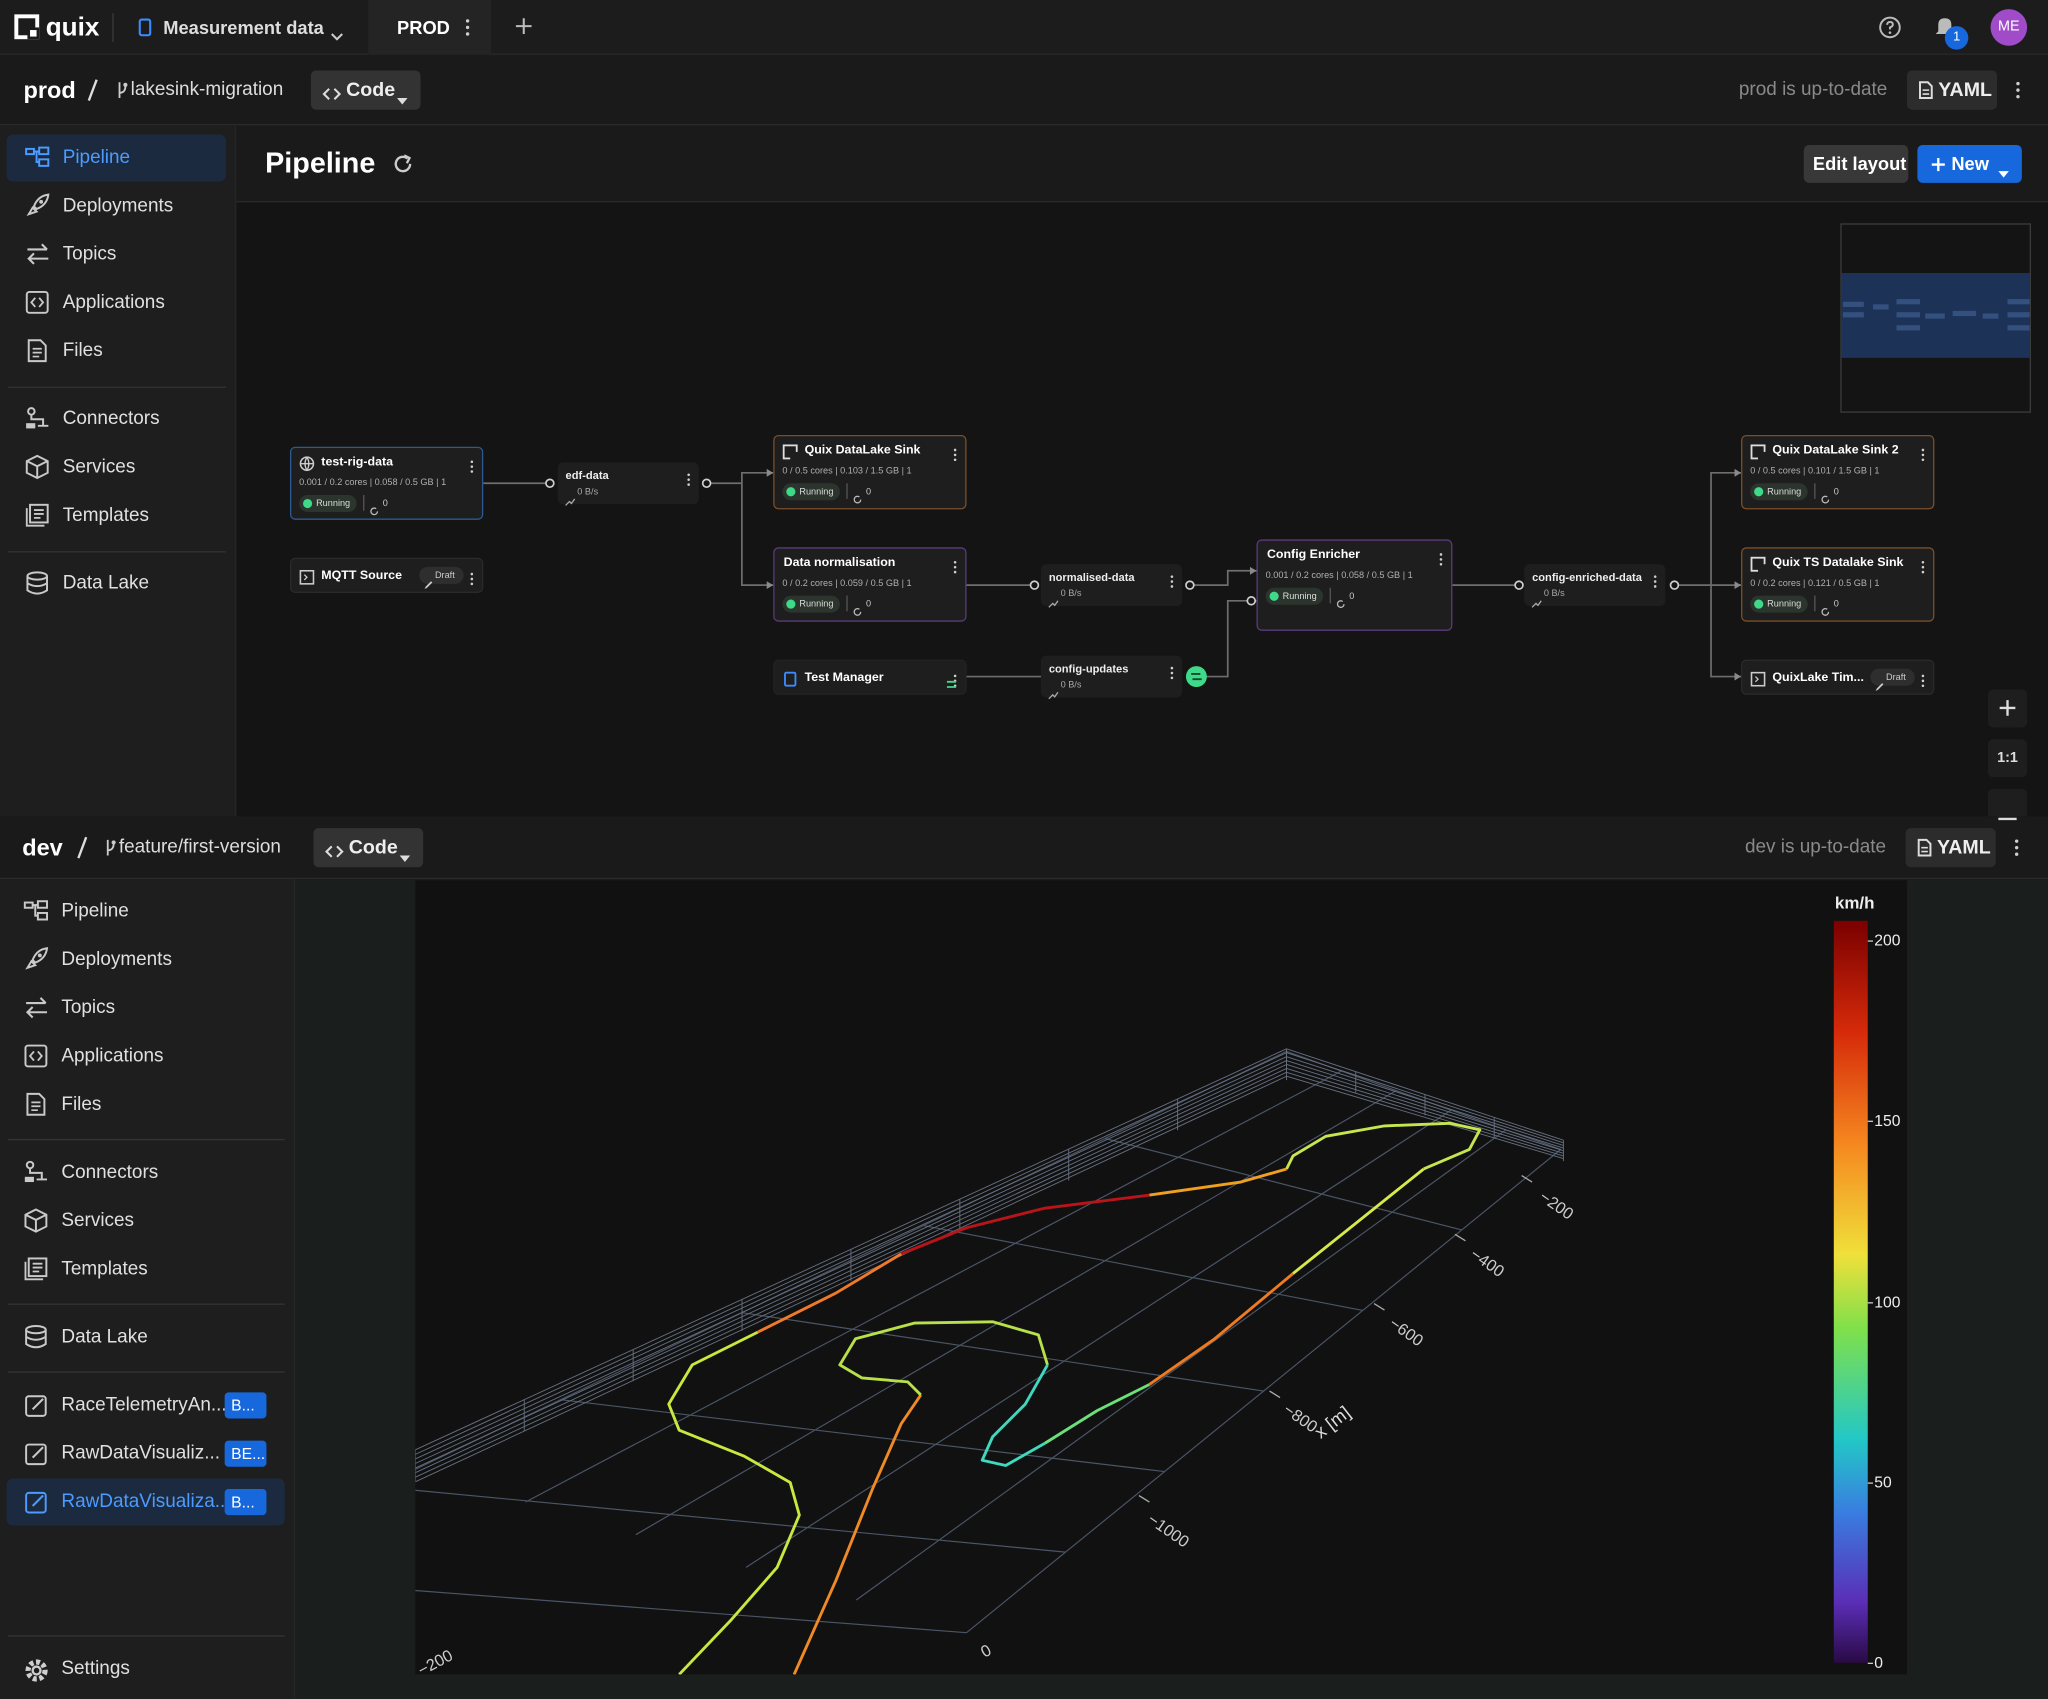  Describe the element at coordinates (1887, 1121) in the screenshot. I see `colorbar-tick-label: 150` at that location.